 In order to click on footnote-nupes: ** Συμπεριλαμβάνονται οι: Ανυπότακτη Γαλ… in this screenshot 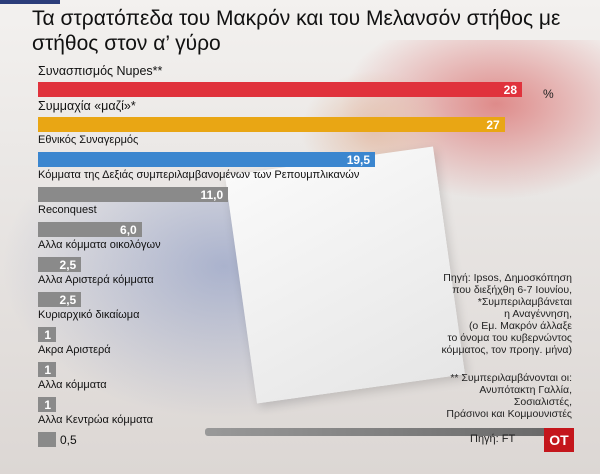, I will do `click(509, 396)`.